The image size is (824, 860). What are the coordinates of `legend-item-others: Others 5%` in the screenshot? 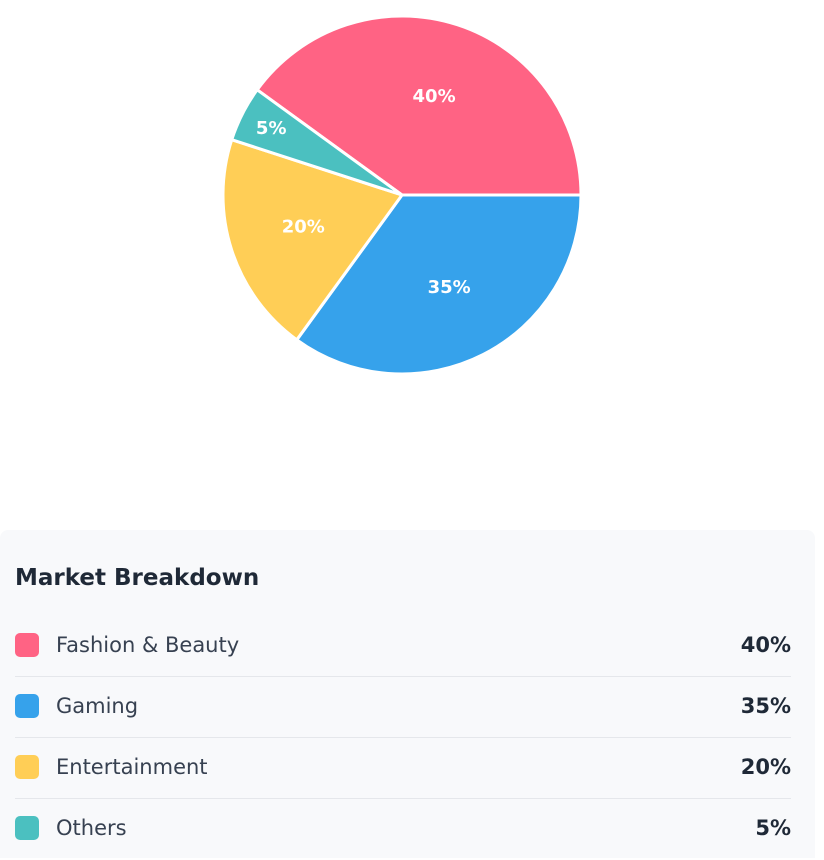 It's located at (403, 829).